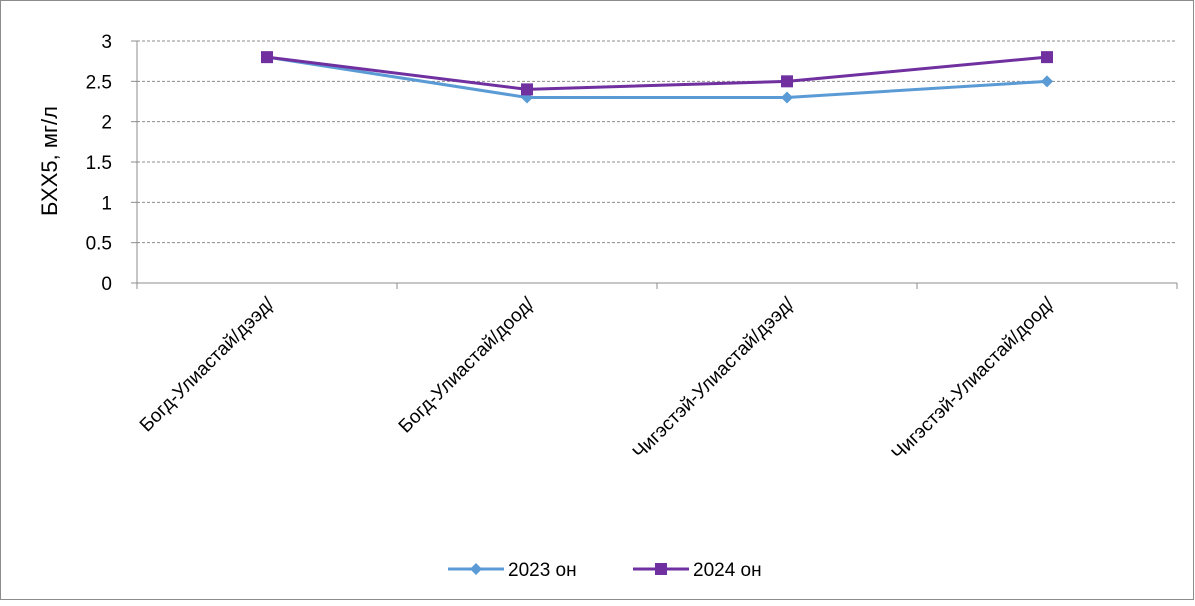 The width and height of the screenshot is (1195, 606). I want to click on y-tick-label: 2, so click(106, 123).